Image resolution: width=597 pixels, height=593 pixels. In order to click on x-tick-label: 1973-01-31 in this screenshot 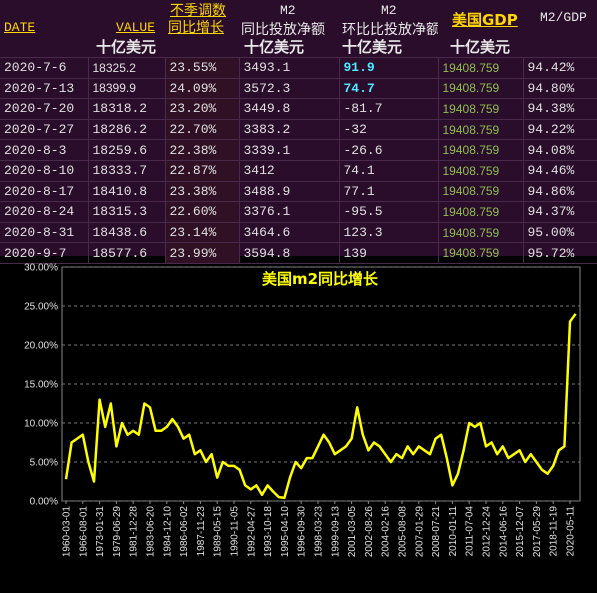, I will do `click(100, 532)`.